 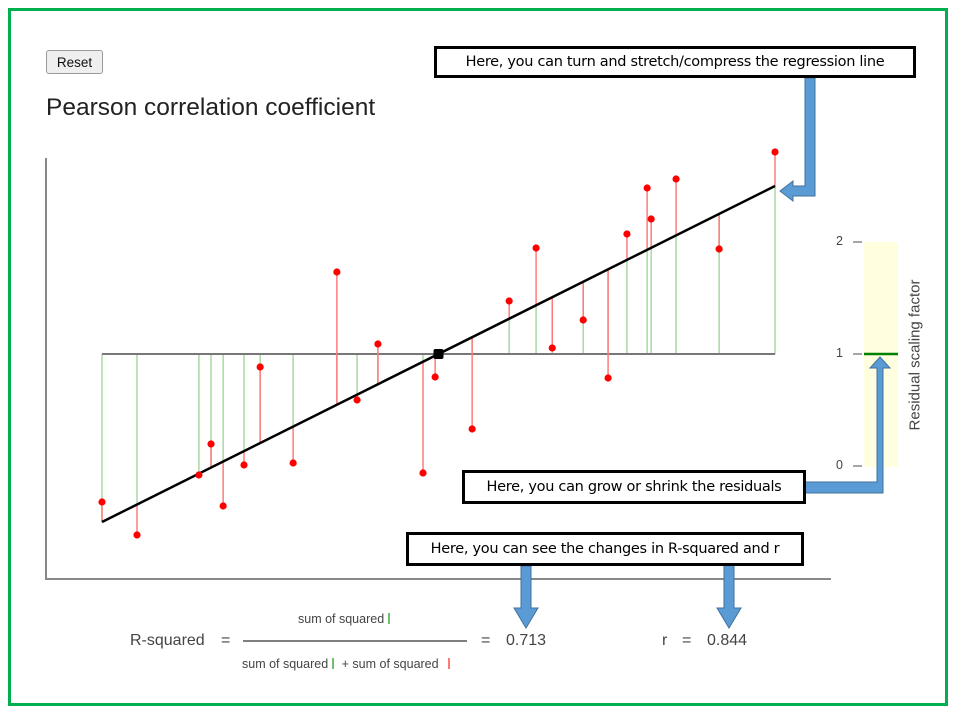 I want to click on arrow-to-regression-line, so click(x=797, y=140).